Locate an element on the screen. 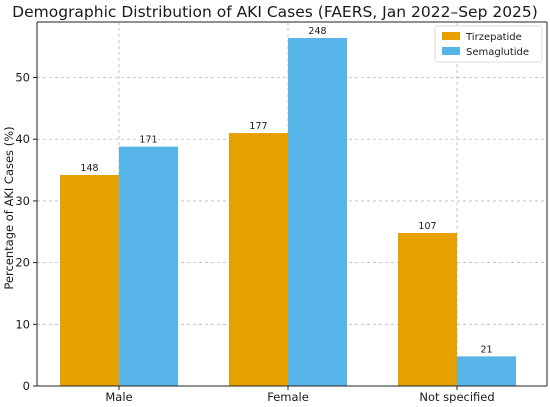 The height and width of the screenshot is (407, 550). legend-label-tirzepatide: Tirzepatide is located at coordinates (493, 37).